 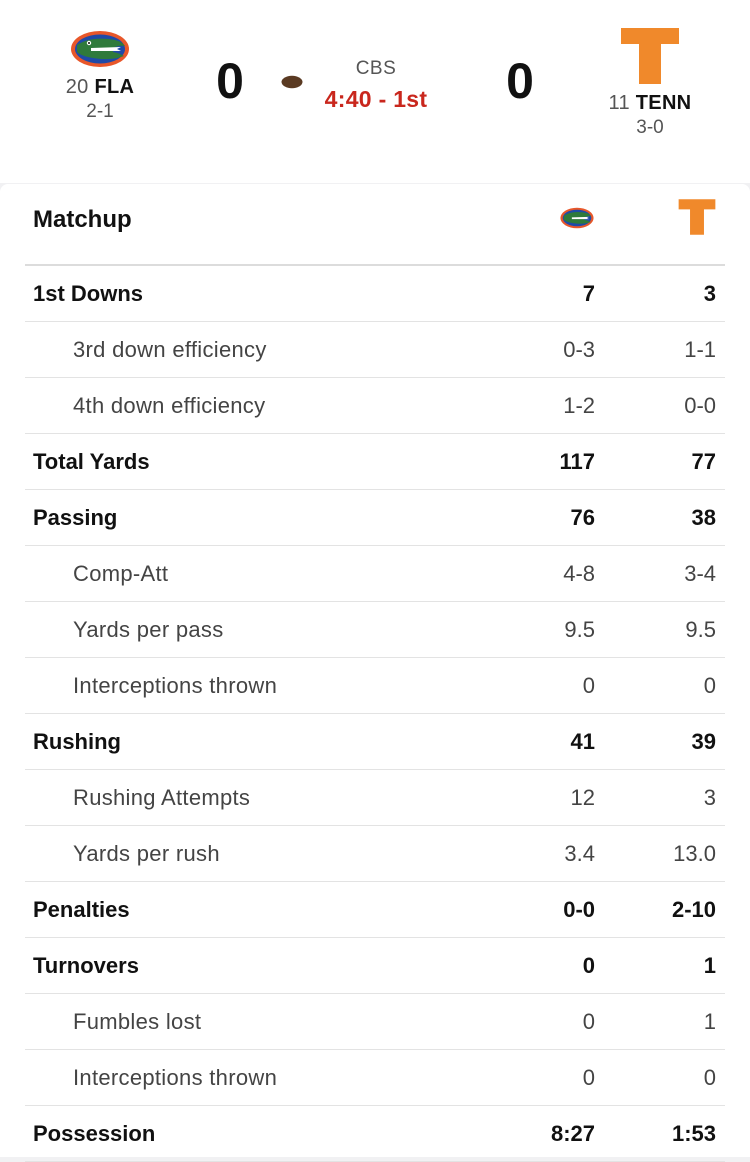 What do you see at coordinates (375, 224) in the screenshot?
I see `matchup-header: Matchup` at bounding box center [375, 224].